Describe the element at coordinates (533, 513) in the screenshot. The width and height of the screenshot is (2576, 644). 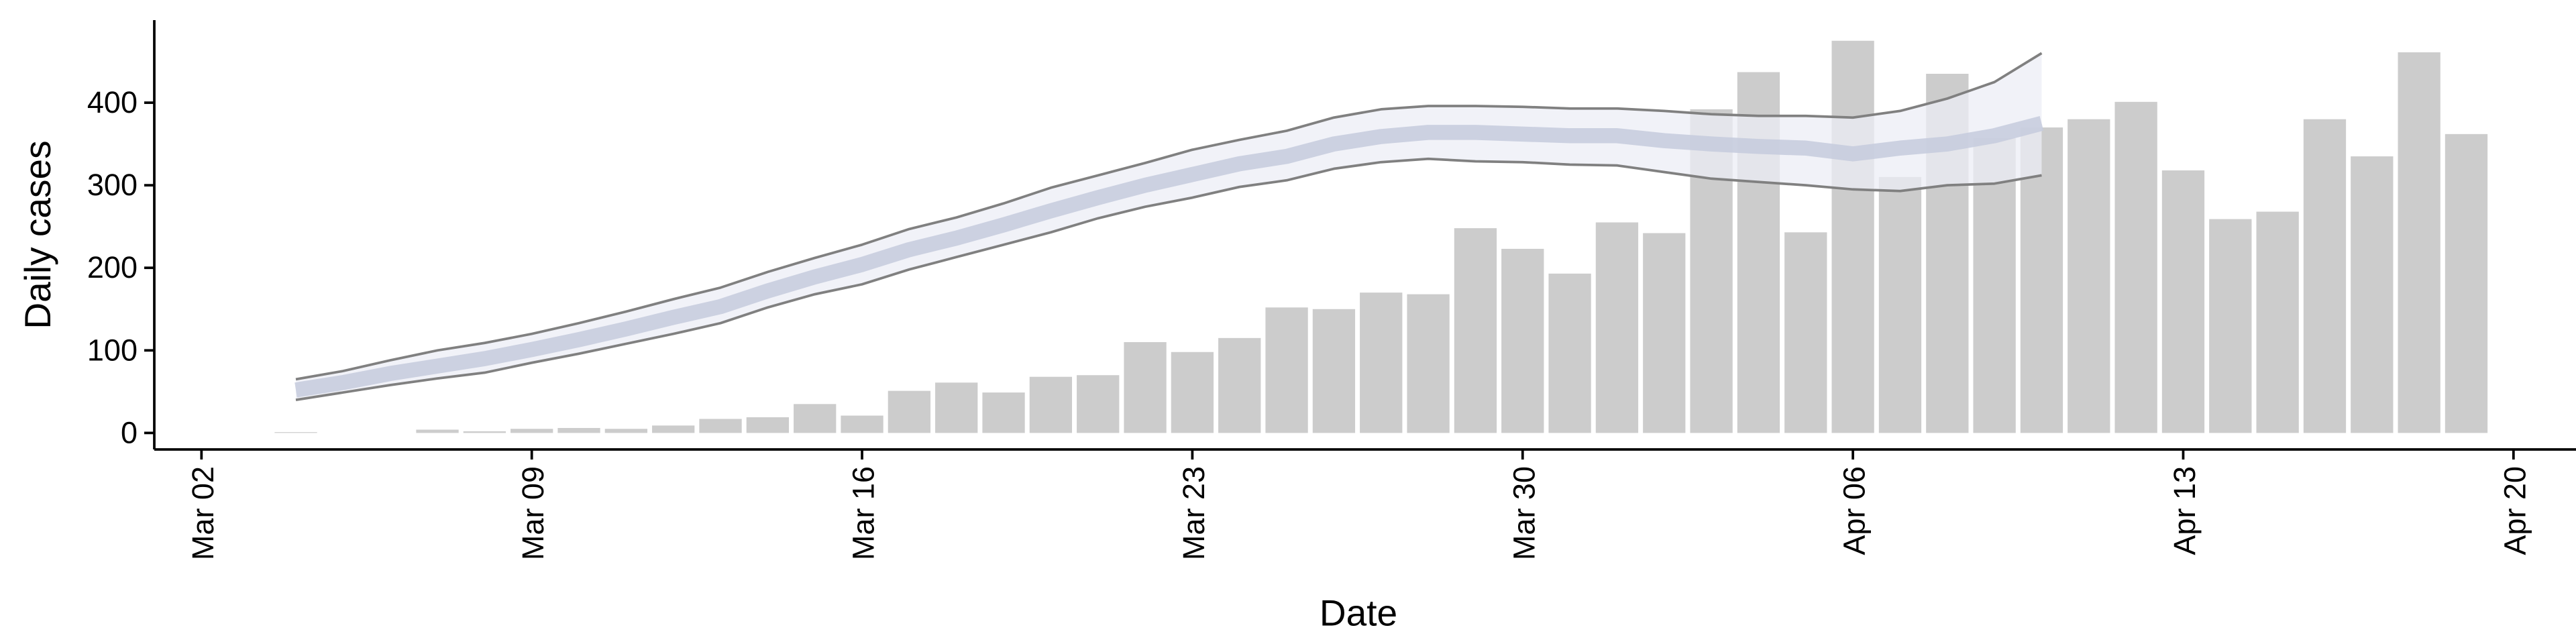
I see `x-tick-label: Mar 09` at that location.